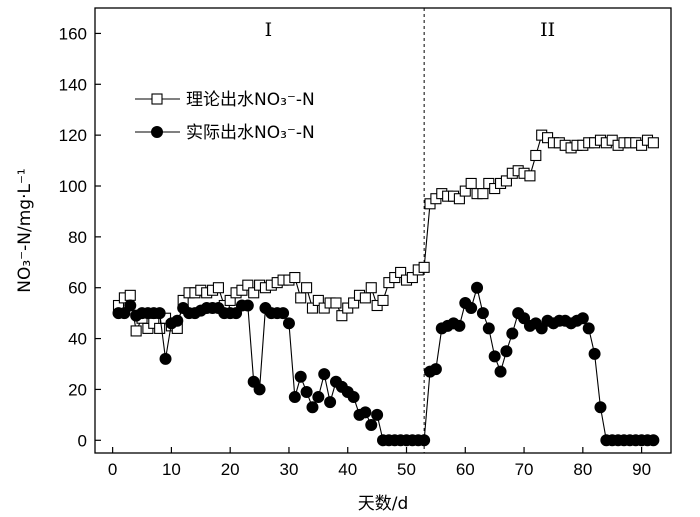 Image resolution: width=700 pixels, height=517 pixels. I want to click on y-tick-label: 0, so click(82, 440).